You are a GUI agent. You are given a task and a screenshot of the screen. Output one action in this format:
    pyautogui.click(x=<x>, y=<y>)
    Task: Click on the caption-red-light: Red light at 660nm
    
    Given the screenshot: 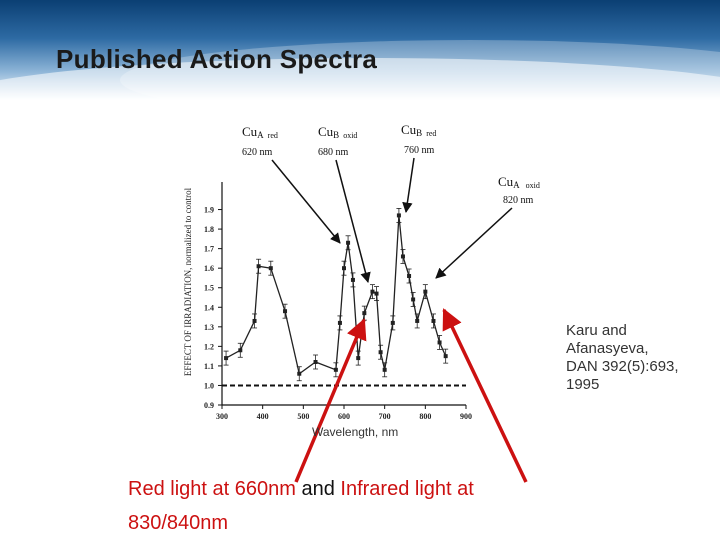 What is the action you would take?
    pyautogui.click(x=212, y=489)
    